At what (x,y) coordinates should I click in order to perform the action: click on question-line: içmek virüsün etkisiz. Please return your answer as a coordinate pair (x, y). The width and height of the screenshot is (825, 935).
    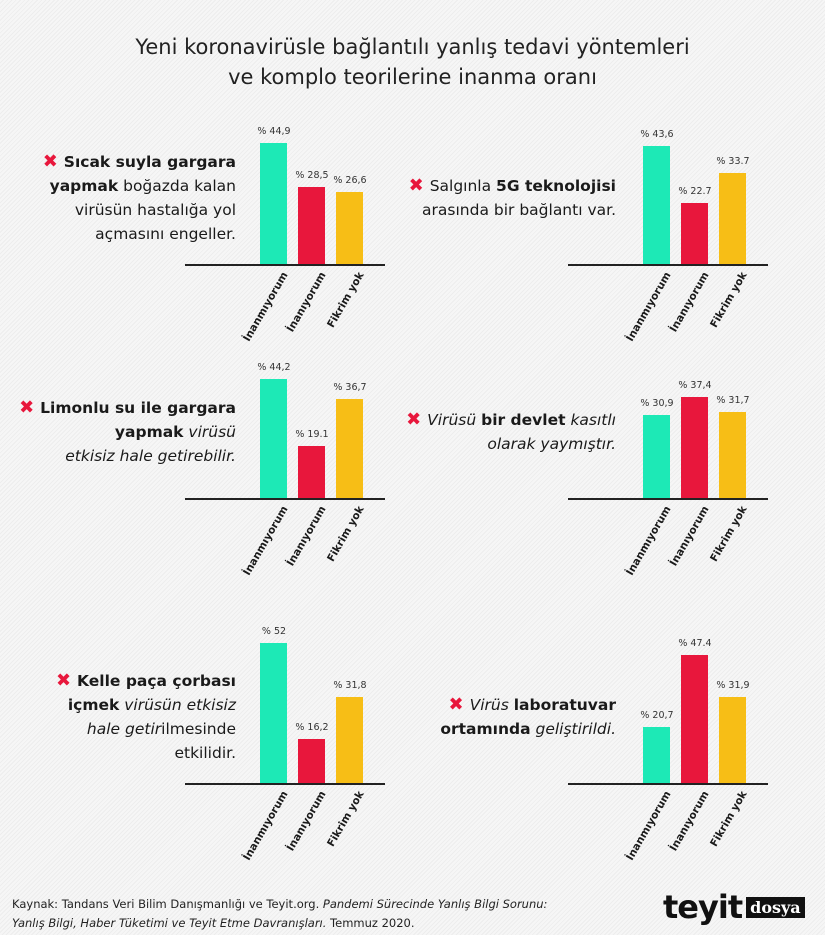
    Looking at the image, I should click on (146, 705).